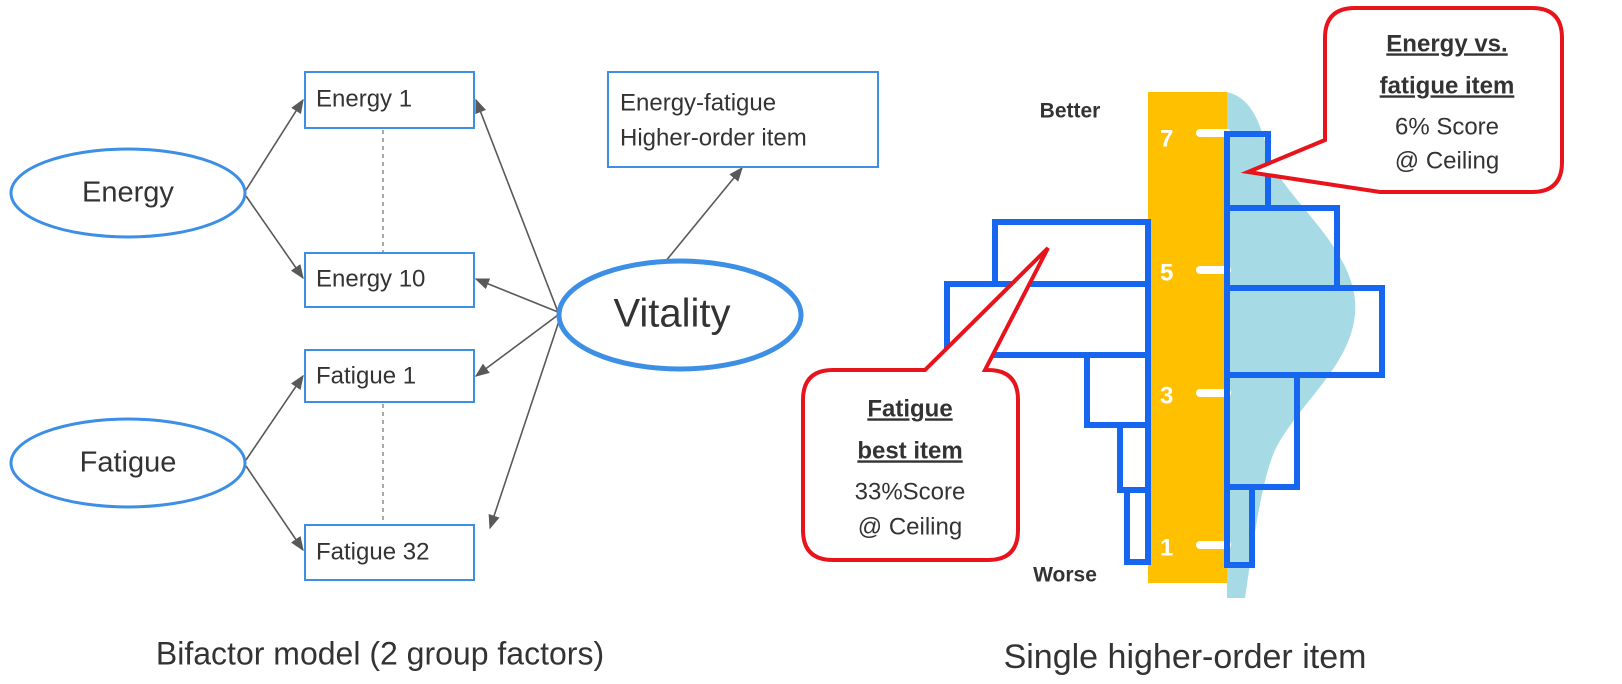 The width and height of the screenshot is (1622, 684). I want to click on callout-text: 33%Score, so click(910, 491).